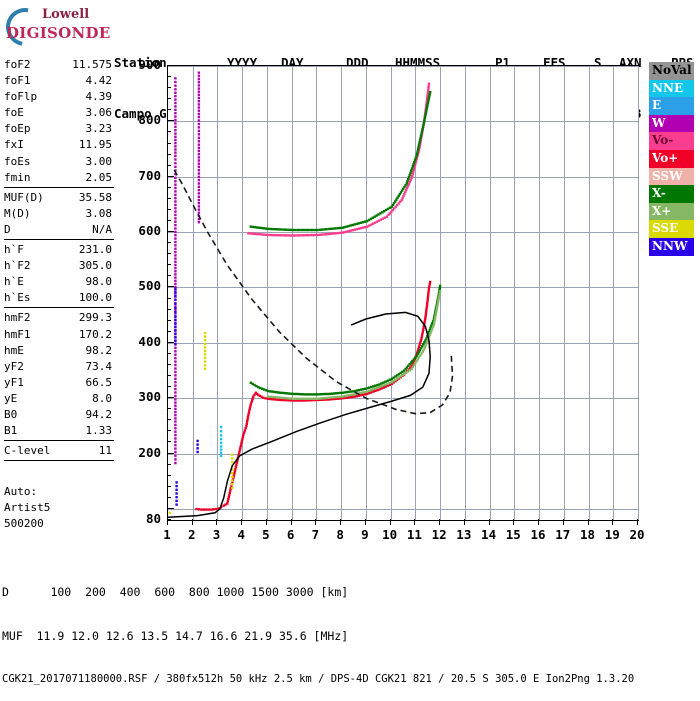  I want to click on x-axis-label-18: 18, so click(587, 534).